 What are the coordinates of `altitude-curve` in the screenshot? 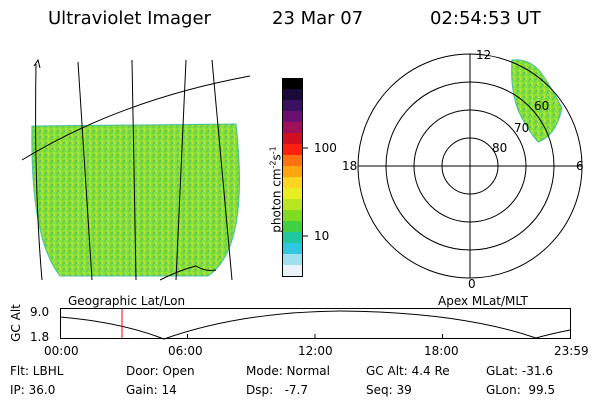 It's located at (315, 325).